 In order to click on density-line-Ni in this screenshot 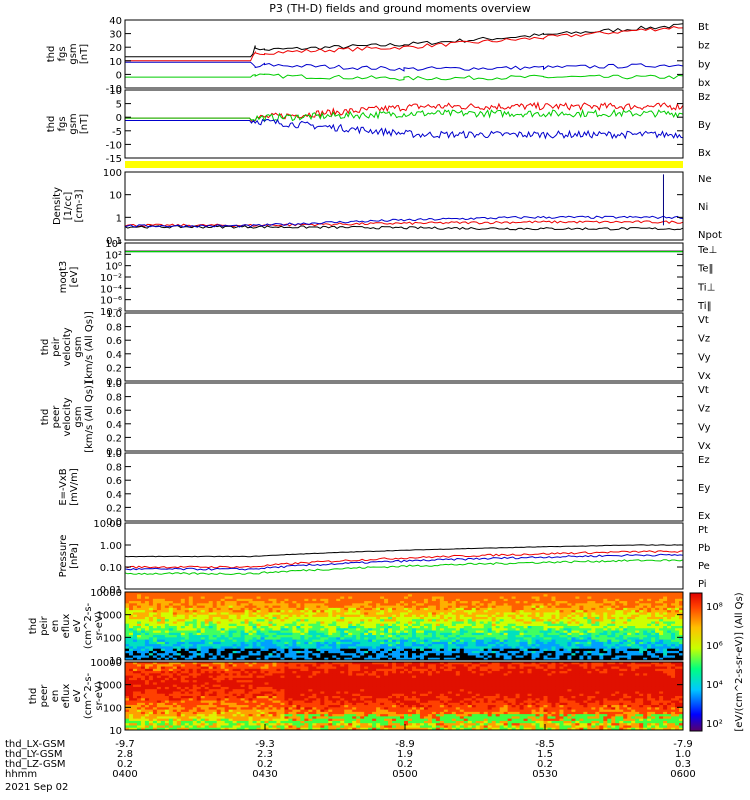, I will do `click(404, 228)`.